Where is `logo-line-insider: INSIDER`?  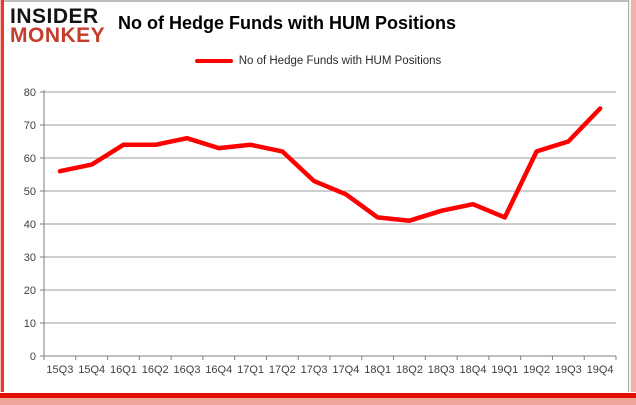 logo-line-insider: INSIDER is located at coordinates (54, 16).